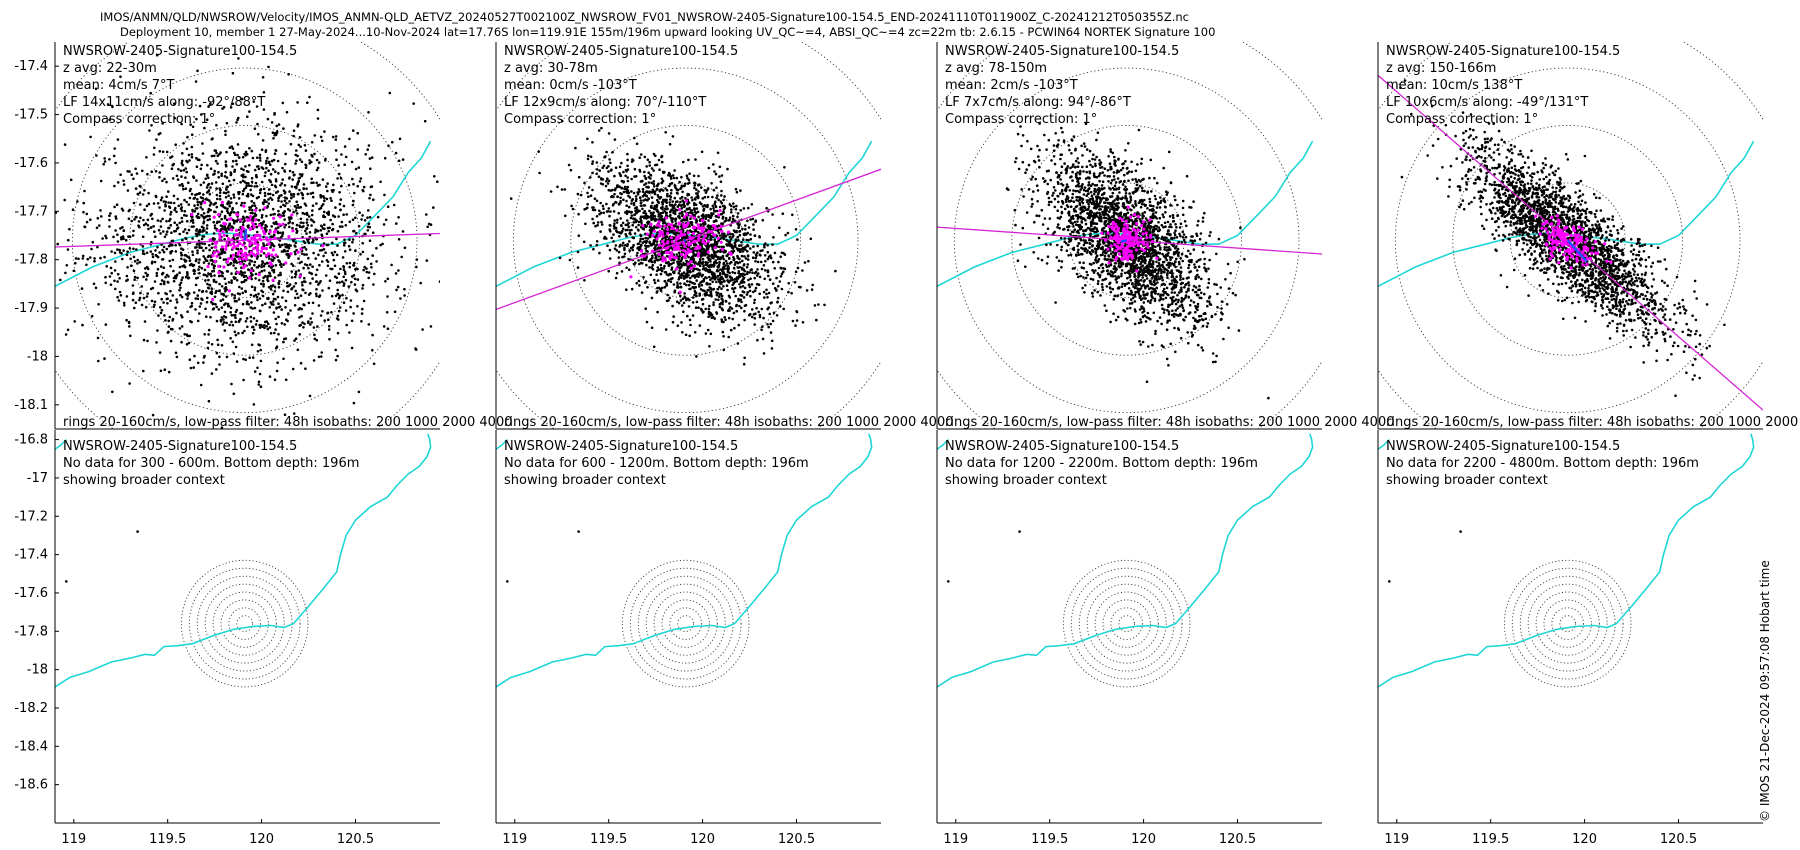 The width and height of the screenshot is (1800, 850). I want to click on annotation-line-2: z avg: 22-30m, so click(110, 68).